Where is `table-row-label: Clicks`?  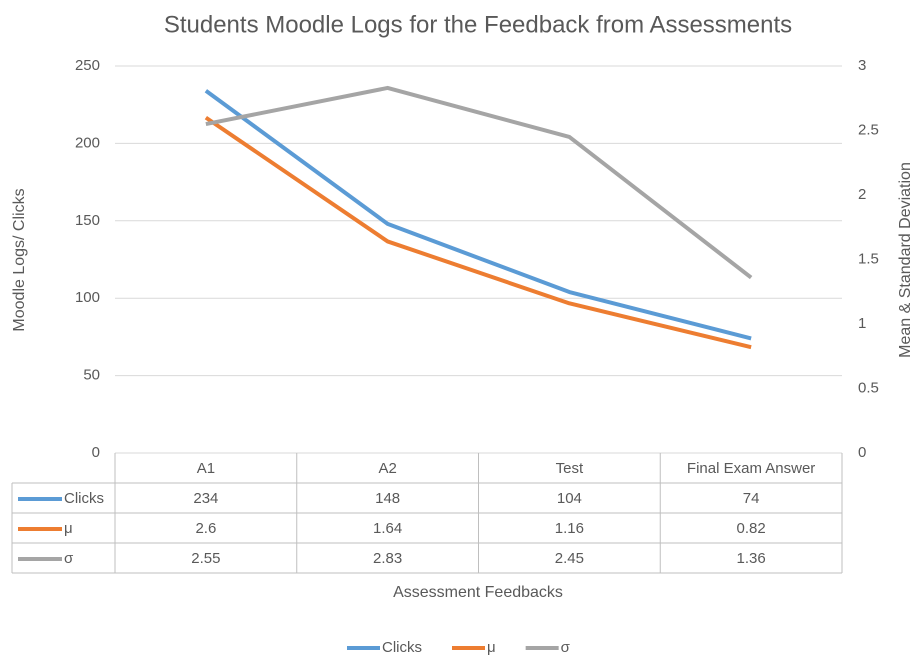
table-row-label: Clicks is located at coordinates (84, 498).